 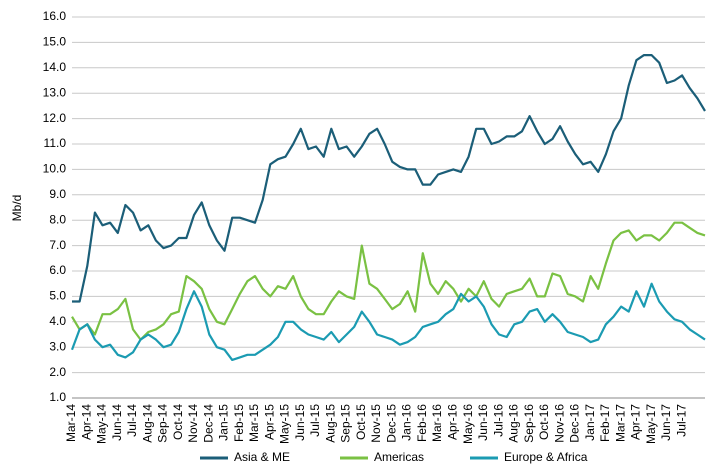 What do you see at coordinates (55, 143) in the screenshot?
I see `y-tick-label: 11.0` at bounding box center [55, 143].